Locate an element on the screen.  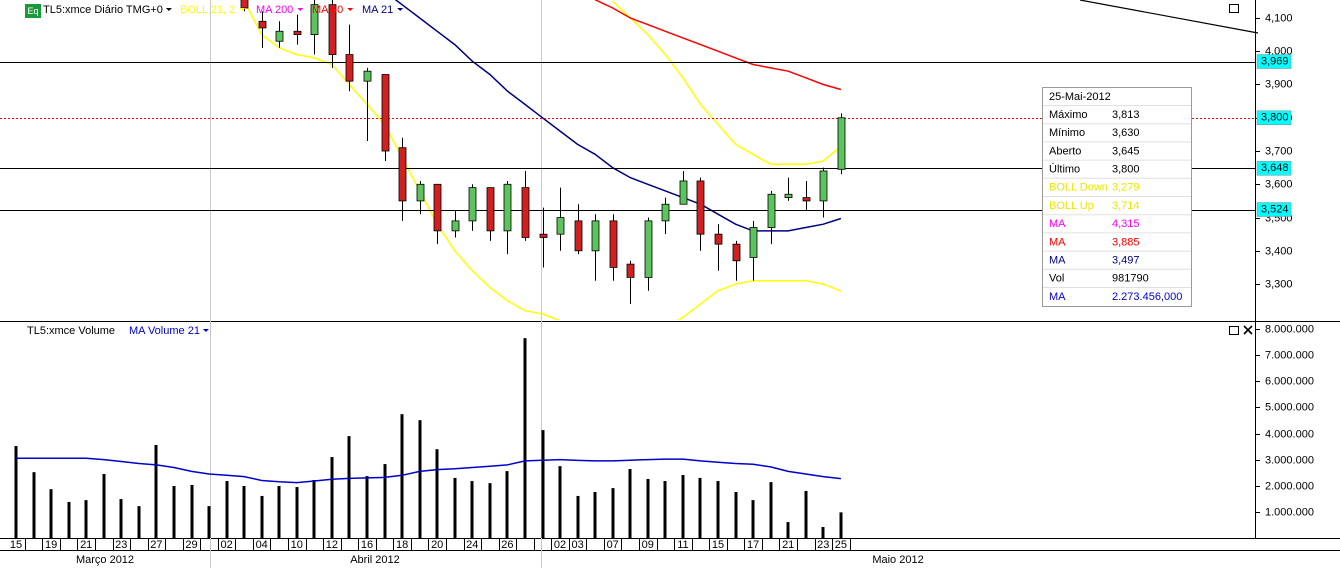
tooltip-label: Máximo is located at coordinates (1068, 115).